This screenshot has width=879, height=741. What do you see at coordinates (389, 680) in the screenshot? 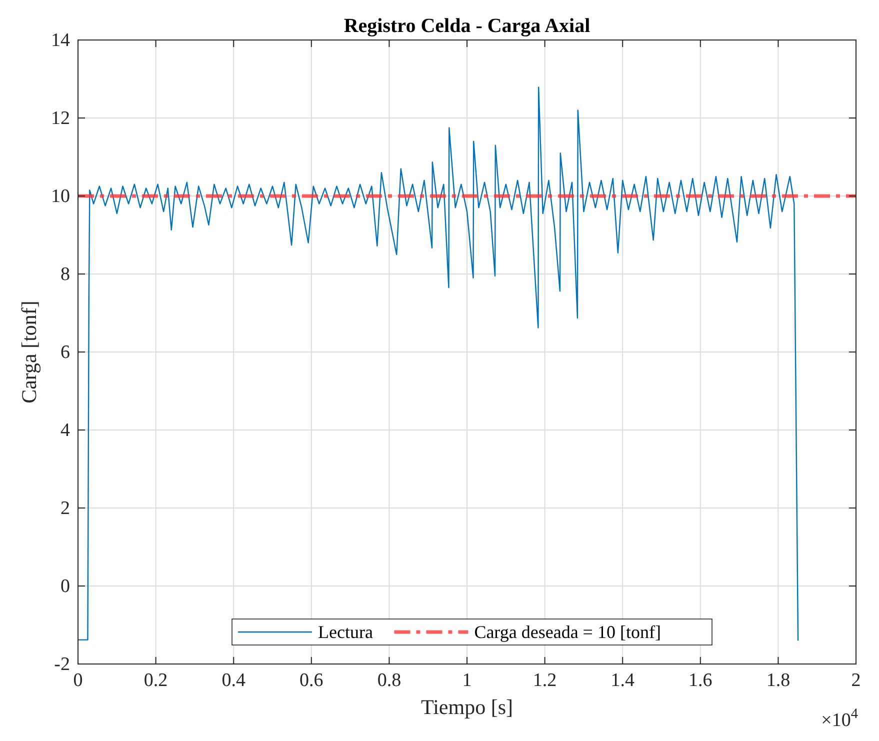
I see `x-tick-label: 0.8` at bounding box center [389, 680].